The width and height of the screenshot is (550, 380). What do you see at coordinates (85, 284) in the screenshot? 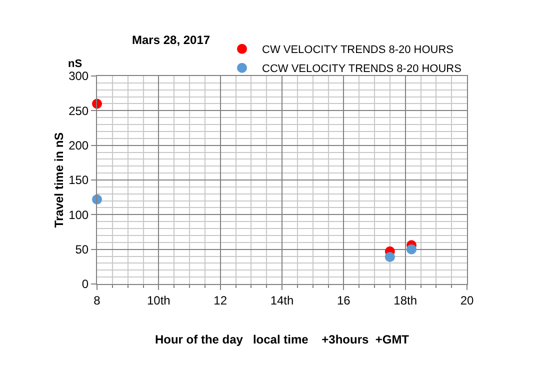
I see `y-tick-label: 0` at bounding box center [85, 284].